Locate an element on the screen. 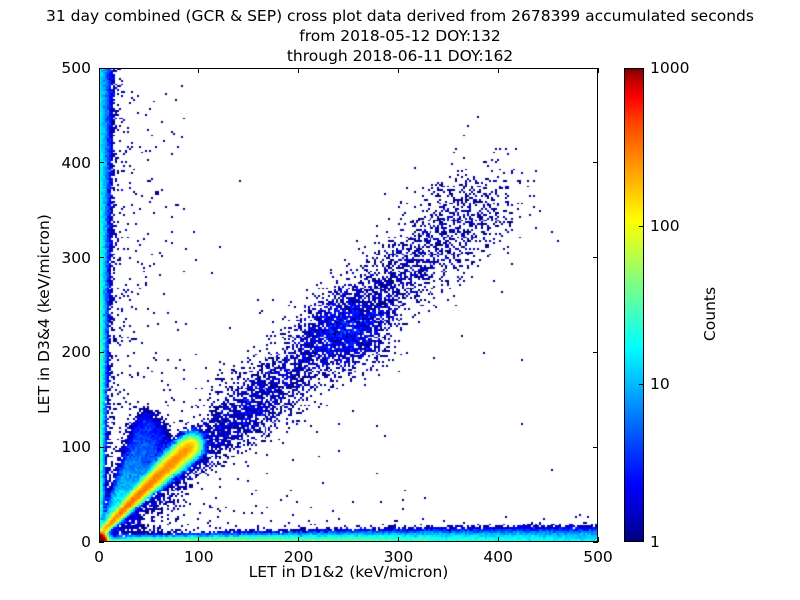 This screenshot has height=600, width=800. y-axis-label: LET in D3&4 (keV/micron) is located at coordinates (44, 314).